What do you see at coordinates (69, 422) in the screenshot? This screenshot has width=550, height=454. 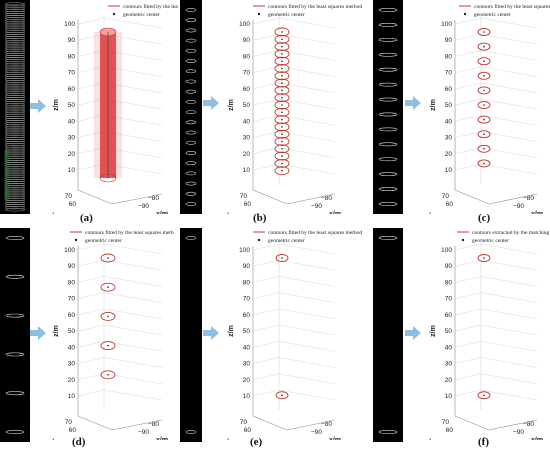 I see `y-tick-label: 70` at bounding box center [69, 422].